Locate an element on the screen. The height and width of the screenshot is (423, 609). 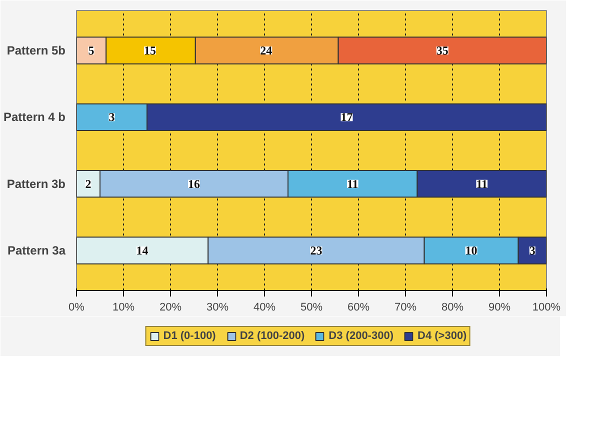
x-tick-label: 80% is located at coordinates (452, 308).